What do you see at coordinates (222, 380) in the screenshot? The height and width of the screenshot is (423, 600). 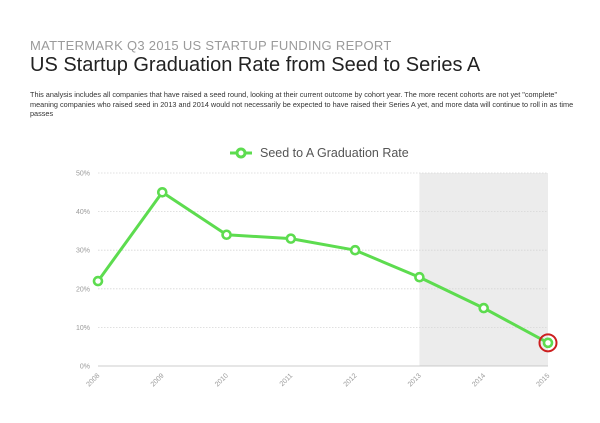 I see `x-tick-label: 2010` at bounding box center [222, 380].